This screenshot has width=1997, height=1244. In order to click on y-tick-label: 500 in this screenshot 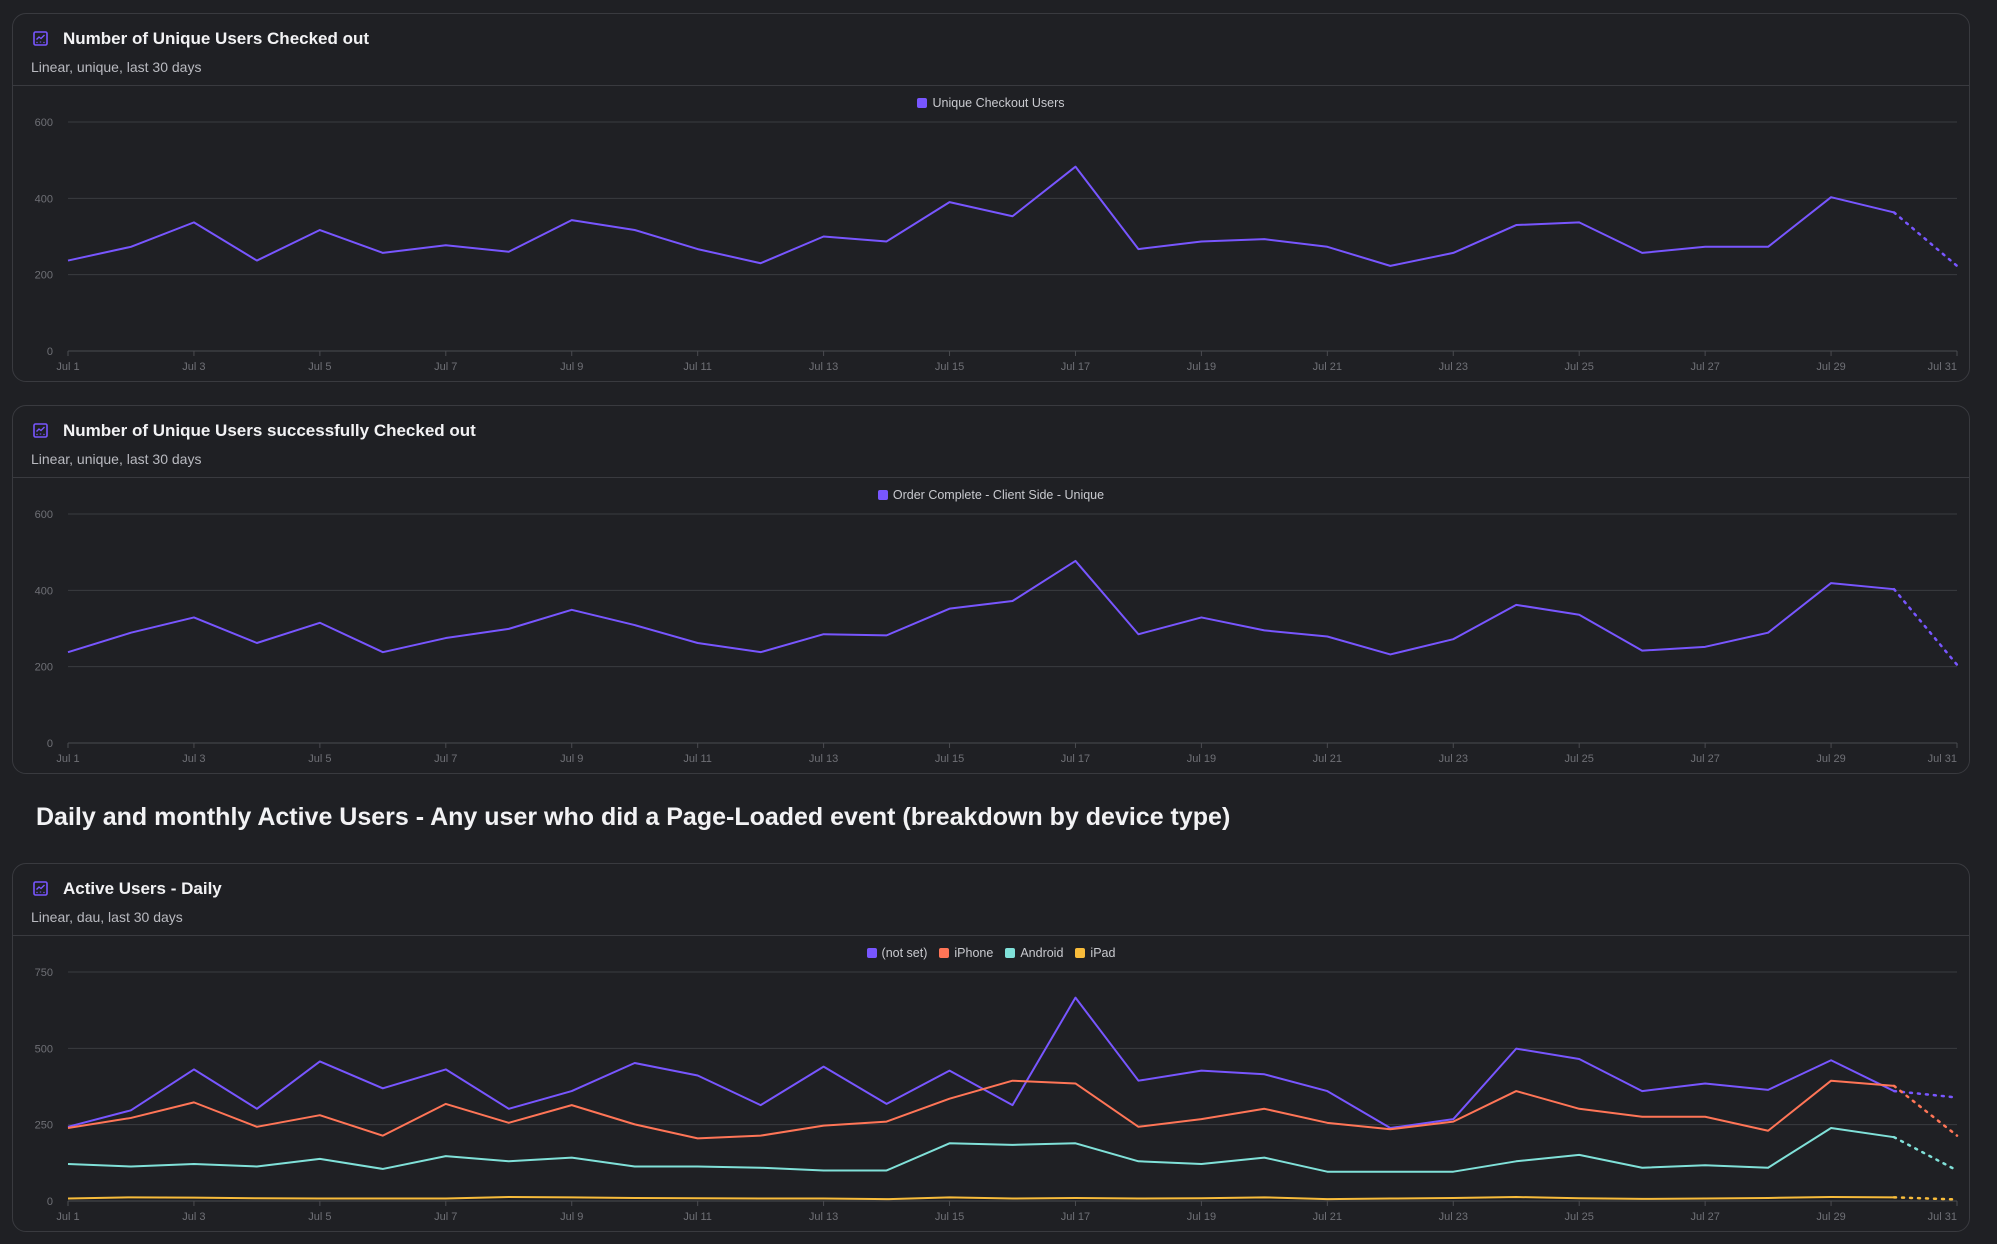, I will do `click(44, 1049)`.